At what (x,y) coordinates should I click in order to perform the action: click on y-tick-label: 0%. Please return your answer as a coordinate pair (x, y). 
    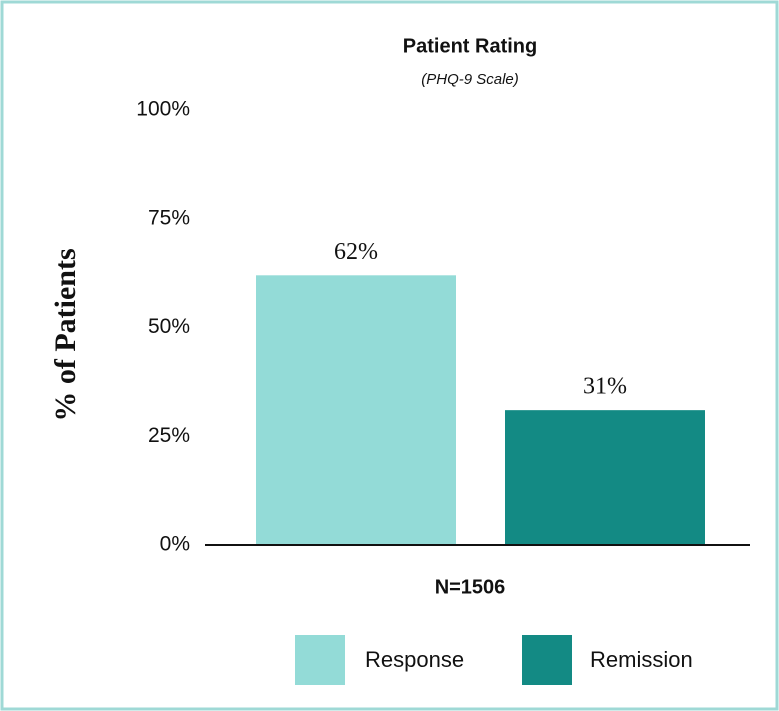
    Looking at the image, I should click on (175, 544).